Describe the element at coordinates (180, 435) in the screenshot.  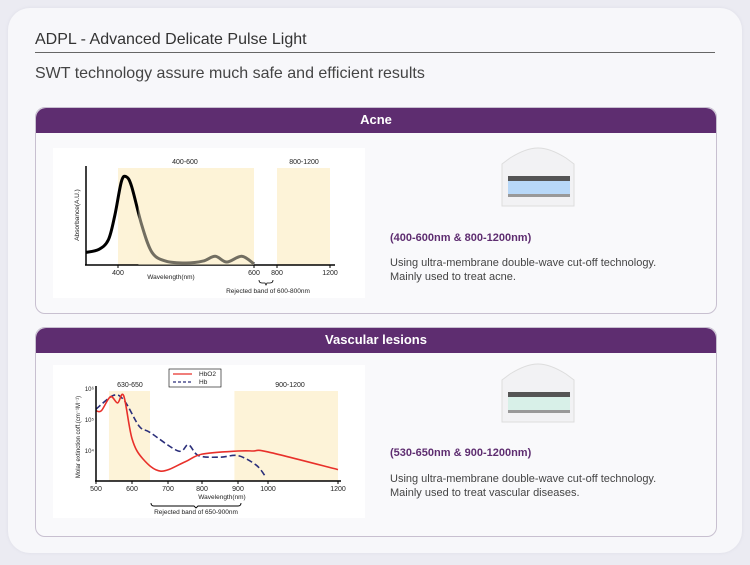
I see `series-hb` at that location.